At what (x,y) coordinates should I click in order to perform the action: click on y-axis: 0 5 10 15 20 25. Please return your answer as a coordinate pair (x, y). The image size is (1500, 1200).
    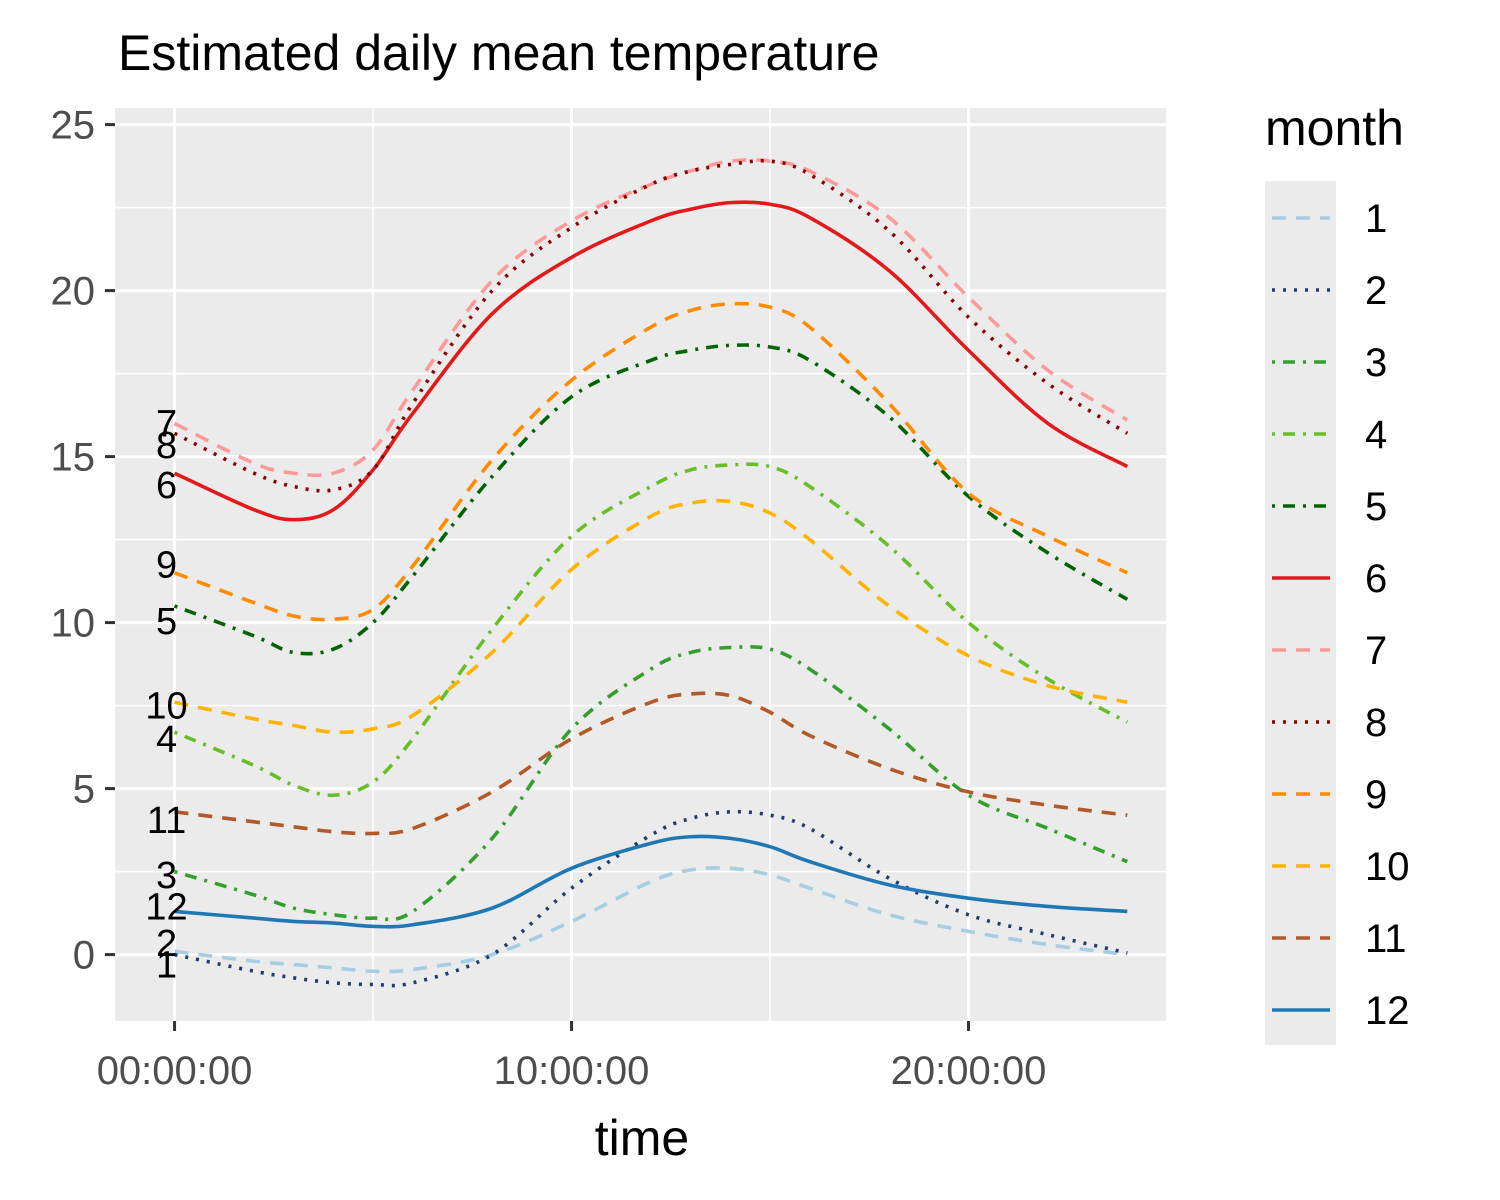
    Looking at the image, I should click on (83, 541).